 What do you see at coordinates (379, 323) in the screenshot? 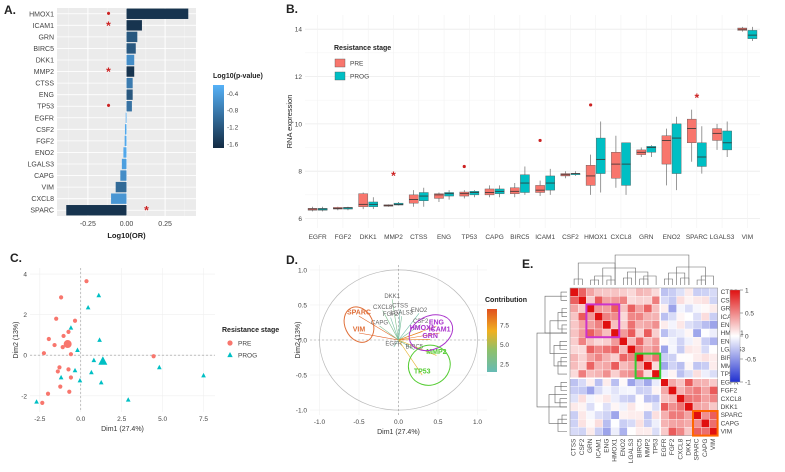
I see `variable-label-capg: CAPG` at bounding box center [379, 323].